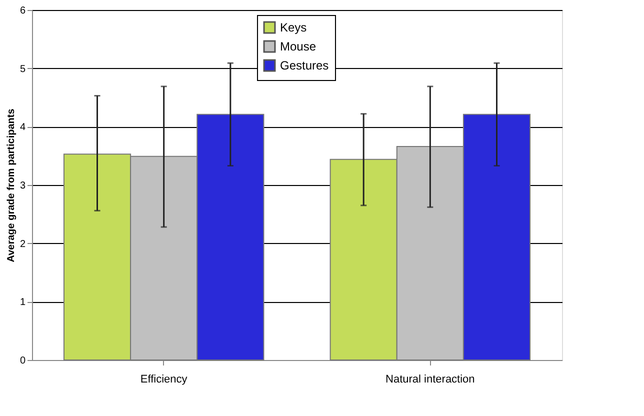 The width and height of the screenshot is (644, 416). Describe the element at coordinates (293, 27) in the screenshot. I see `legend-label: Keys` at that location.